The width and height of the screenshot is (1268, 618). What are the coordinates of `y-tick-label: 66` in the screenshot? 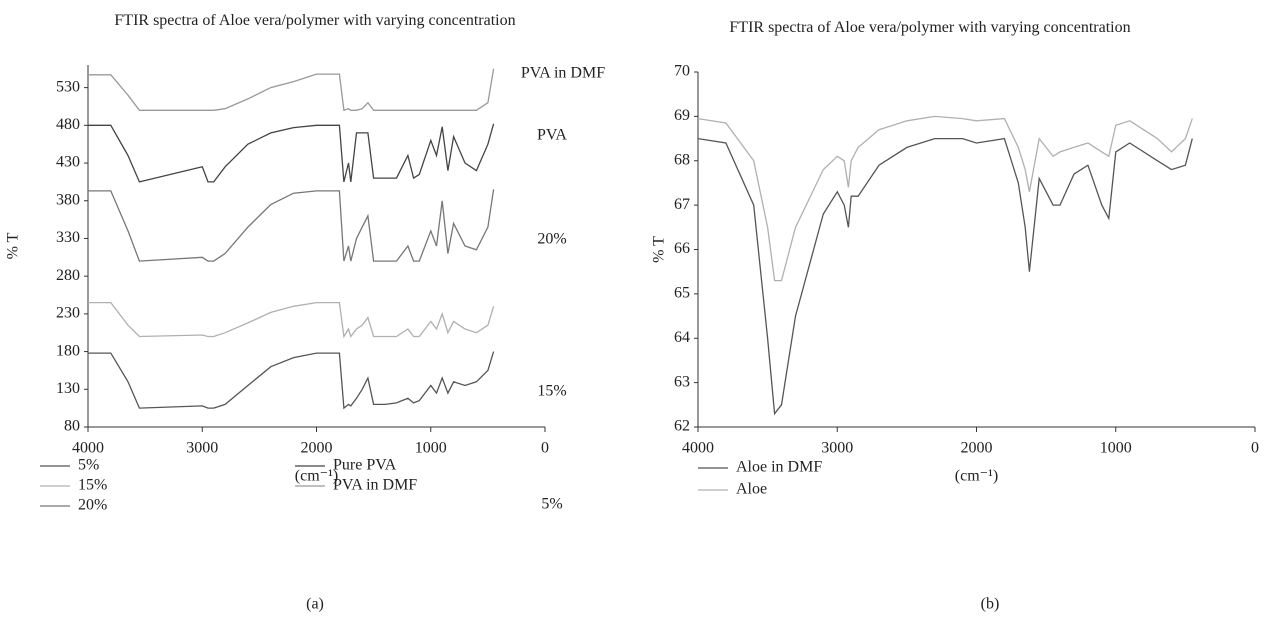 It's located at (682, 248).